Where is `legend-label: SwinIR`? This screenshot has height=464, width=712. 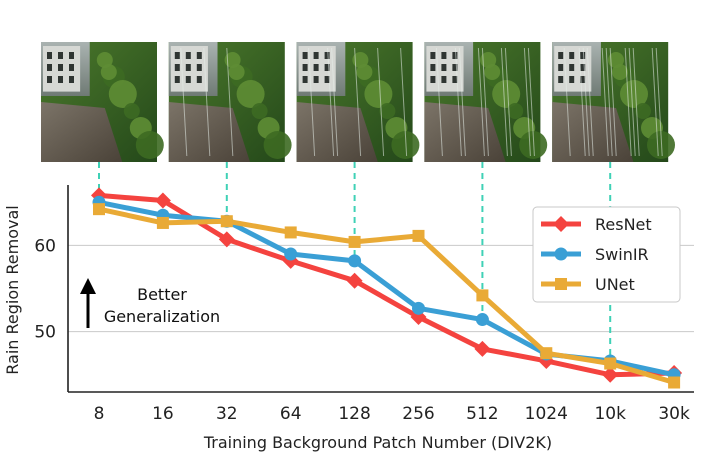
legend-label: SwinIR is located at coordinates (622, 254).